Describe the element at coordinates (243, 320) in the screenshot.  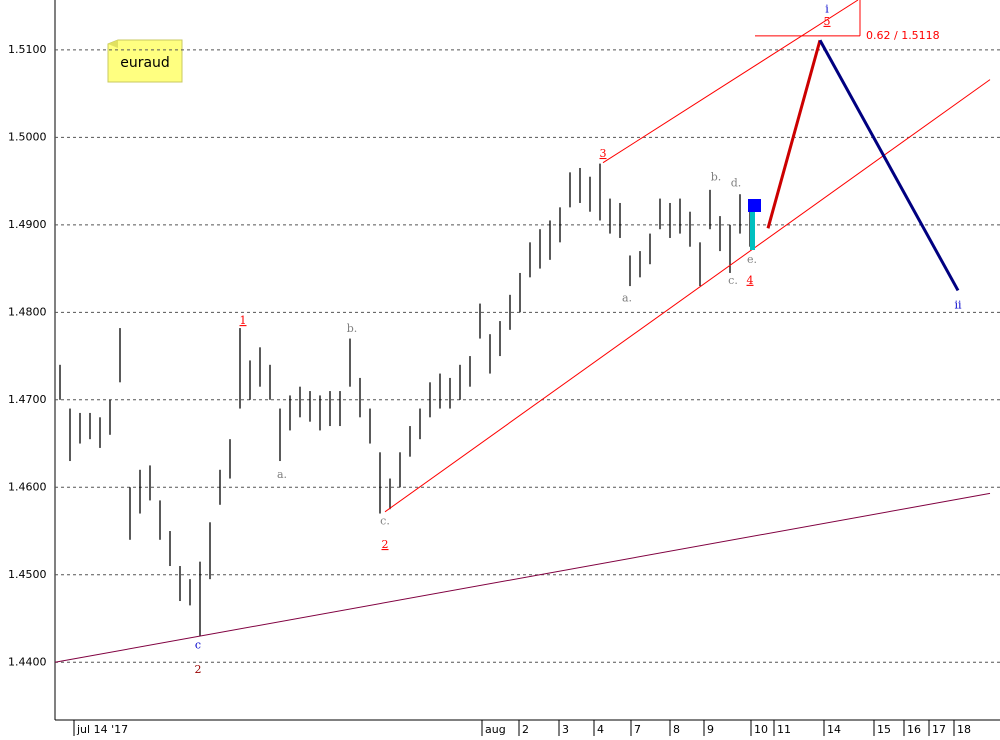
I see `wave-label: 1` at that location.